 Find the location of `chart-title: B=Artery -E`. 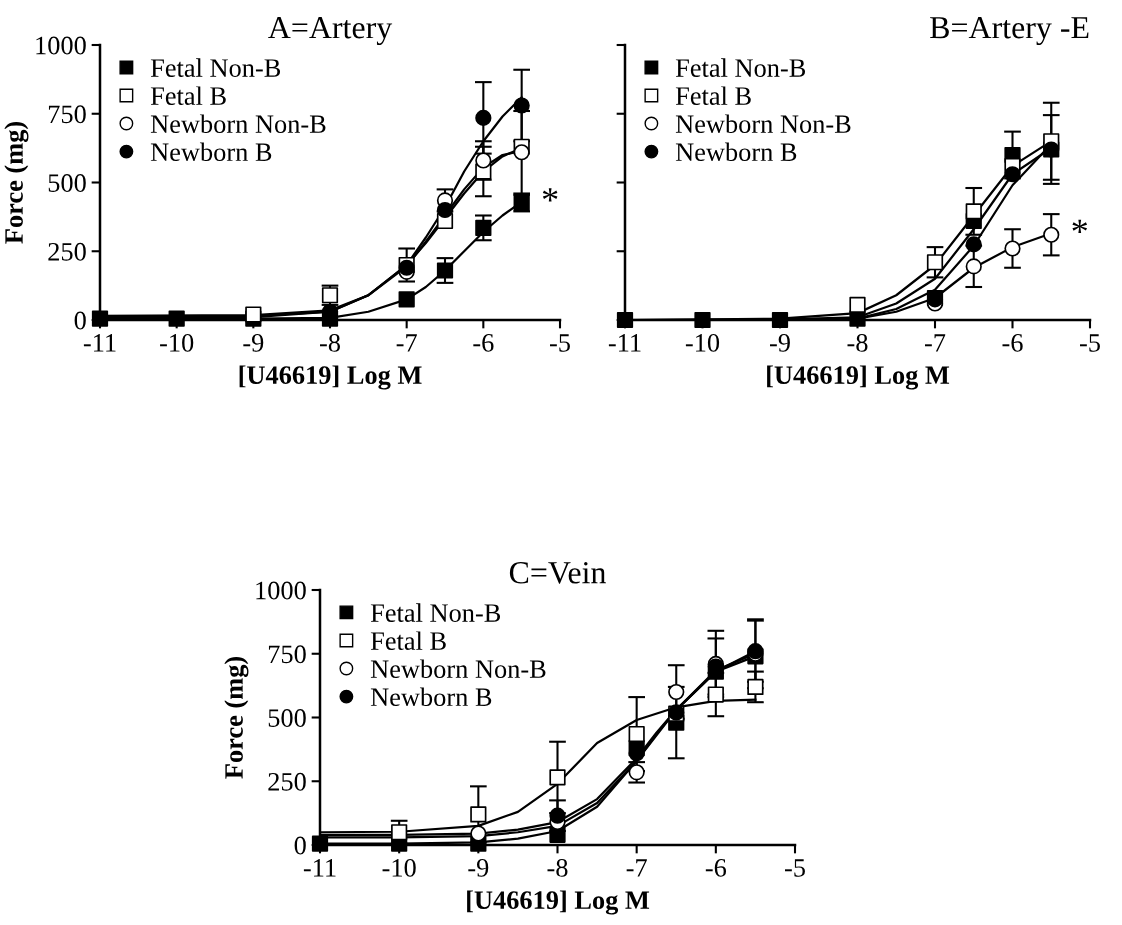

chart-title: B=Artery -E is located at coordinates (1009, 31).